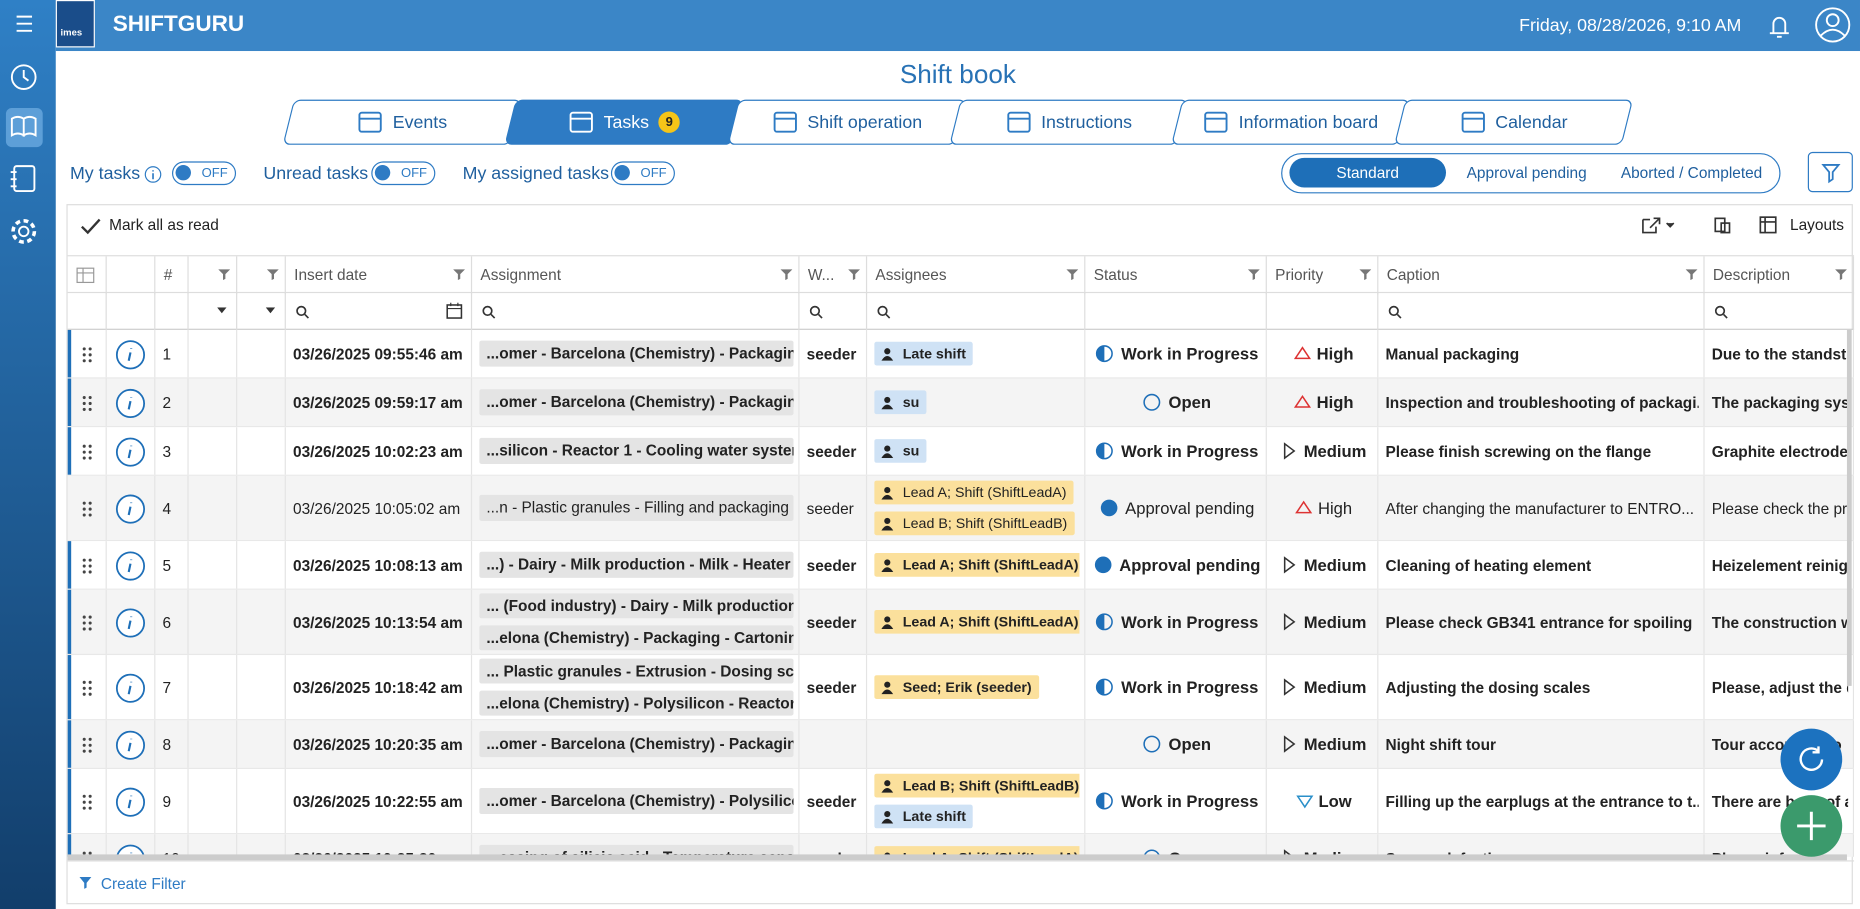 The width and height of the screenshot is (1860, 909). Describe the element at coordinates (1069, 122) in the screenshot. I see `tab: Instructions` at that location.